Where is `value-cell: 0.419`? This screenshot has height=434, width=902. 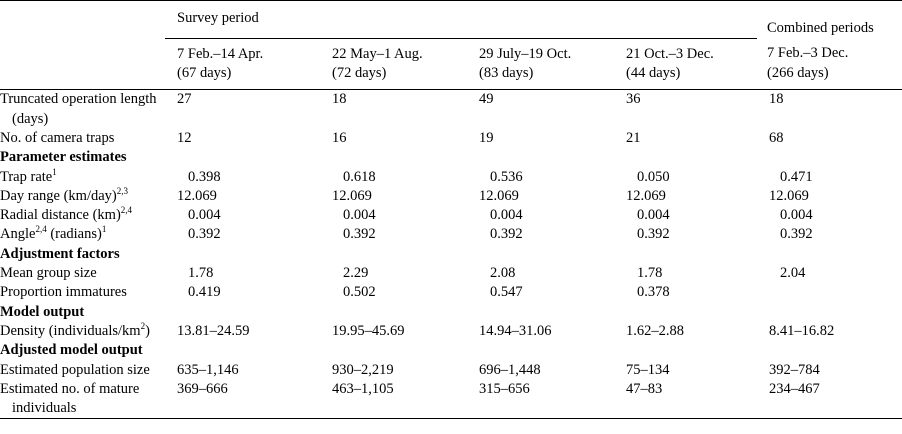
value-cell: 0.419 is located at coordinates (242, 292).